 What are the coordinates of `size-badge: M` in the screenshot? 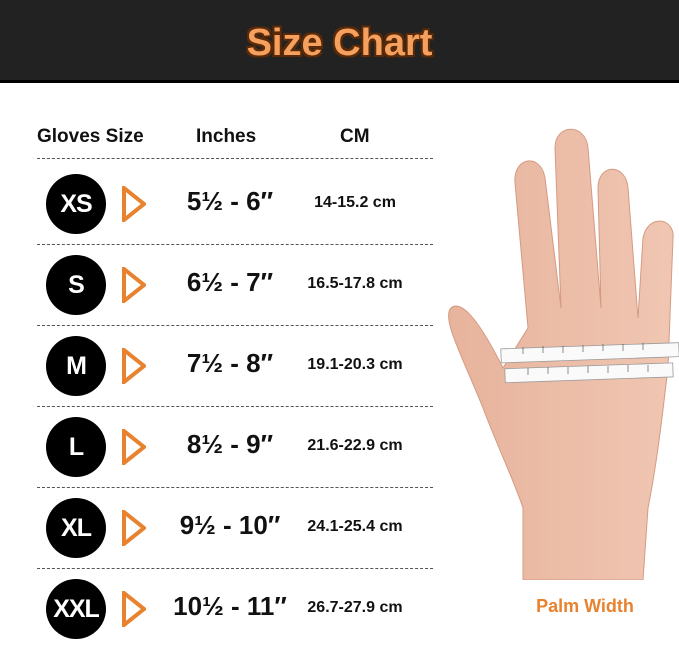 It's located at (76, 366).